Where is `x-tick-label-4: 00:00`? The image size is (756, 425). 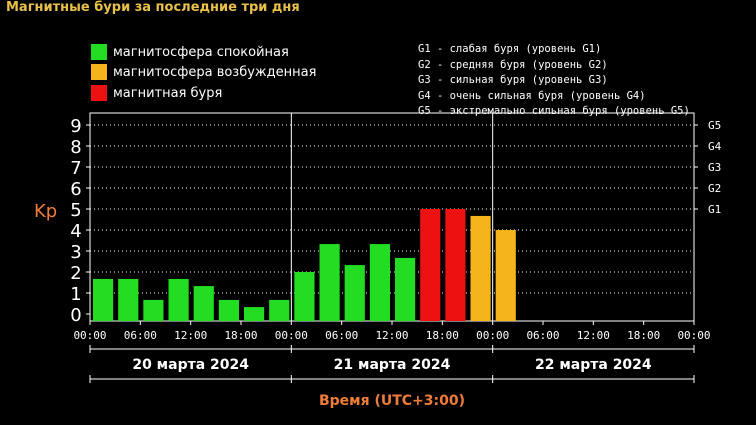
x-tick-label-4: 00:00 is located at coordinates (291, 335).